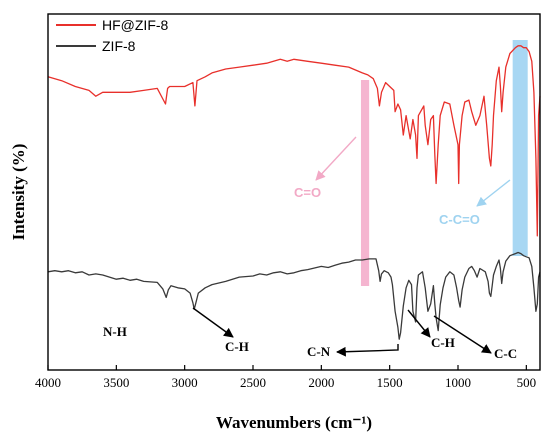 The width and height of the screenshot is (550, 443). Describe the element at coordinates (116, 382) in the screenshot. I see `x-tick-label-3500: 3500` at that location.